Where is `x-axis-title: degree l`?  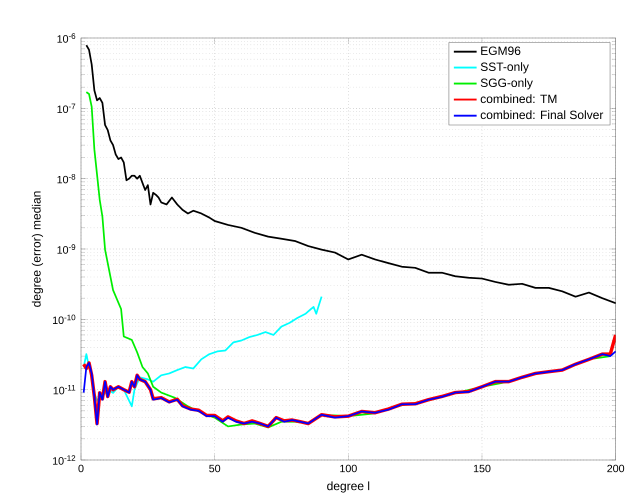 x-axis-title: degree l is located at coordinates (348, 487).